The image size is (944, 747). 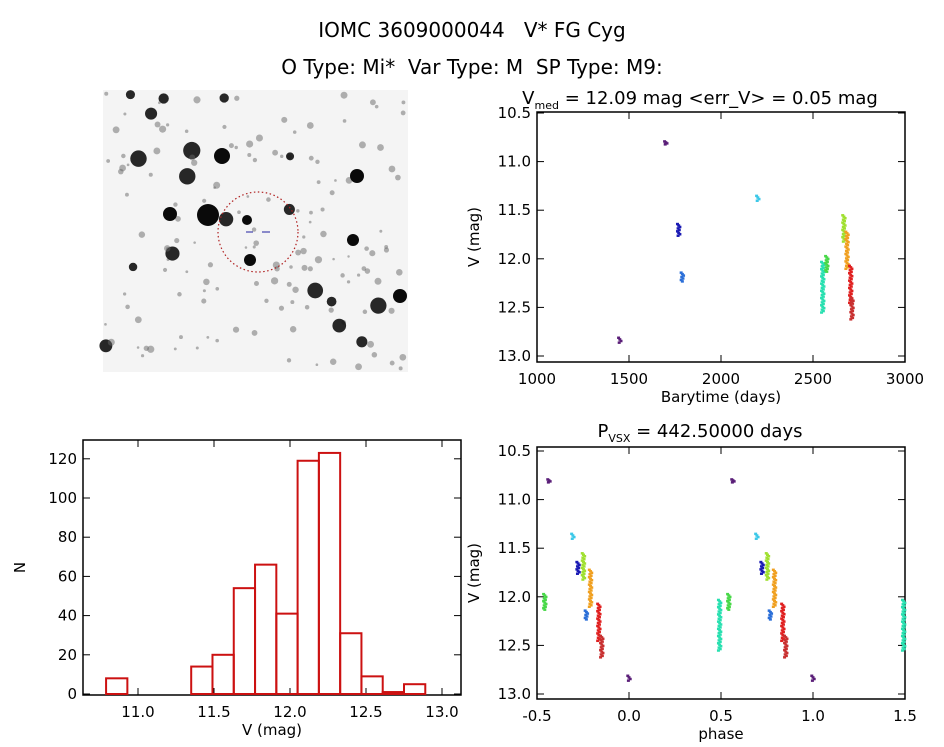 What do you see at coordinates (20, 567) in the screenshot?
I see `y-axis-label: N` at bounding box center [20, 567].